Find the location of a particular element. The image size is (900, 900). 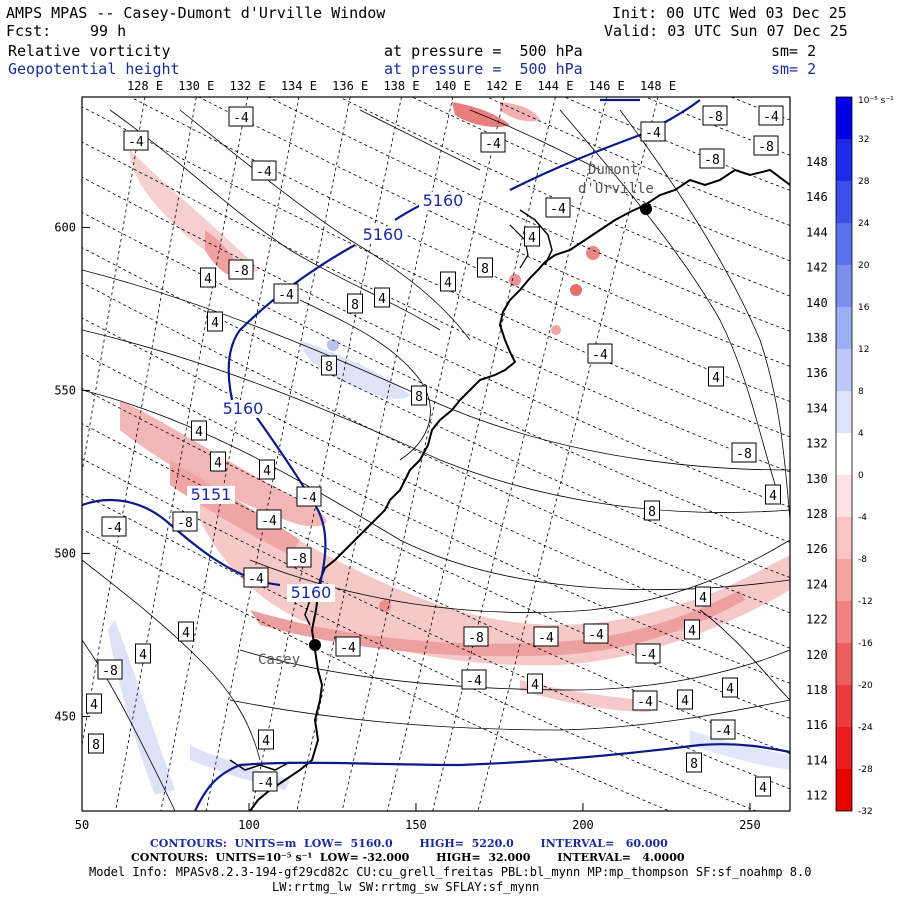

y-axis: 450 500 550 600 is located at coordinates (72, 471).